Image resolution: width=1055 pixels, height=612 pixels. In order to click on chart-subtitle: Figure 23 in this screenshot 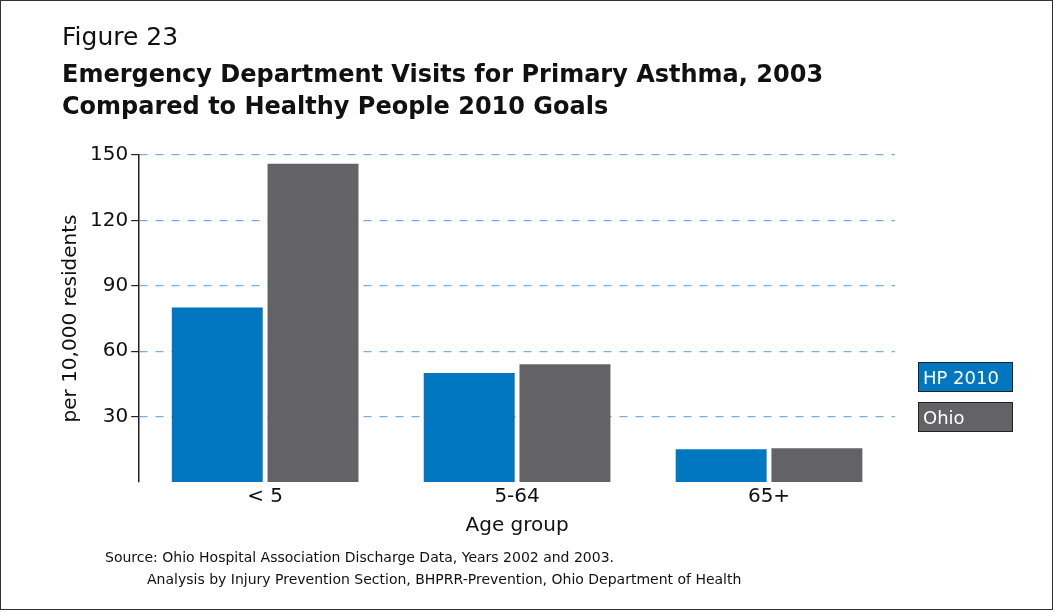, I will do `click(120, 36)`.